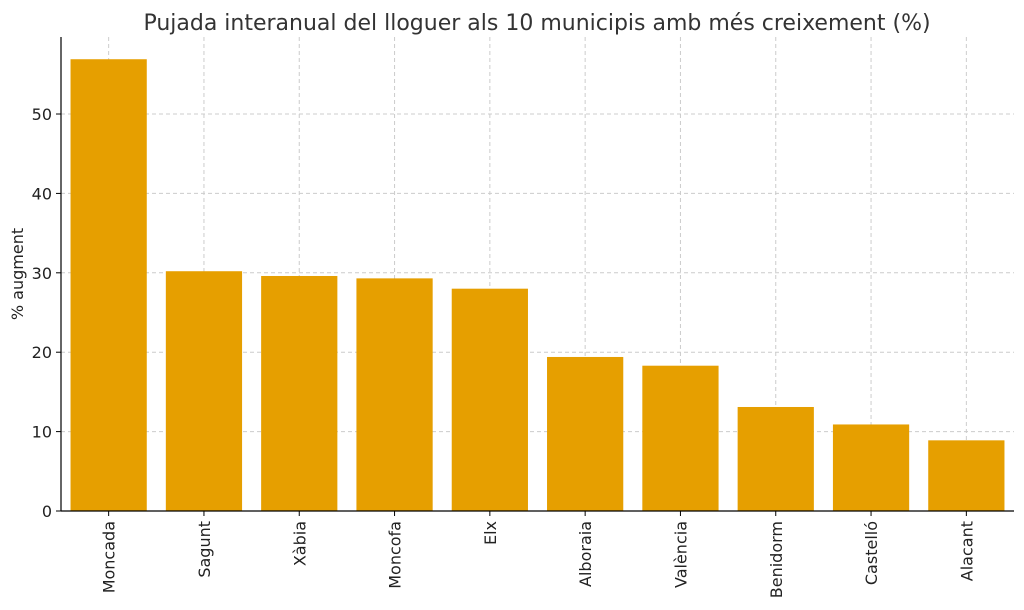 This screenshot has width=1024, height=610. Describe the element at coordinates (871, 553) in the screenshot. I see `x-tick-label: Castelló` at that location.